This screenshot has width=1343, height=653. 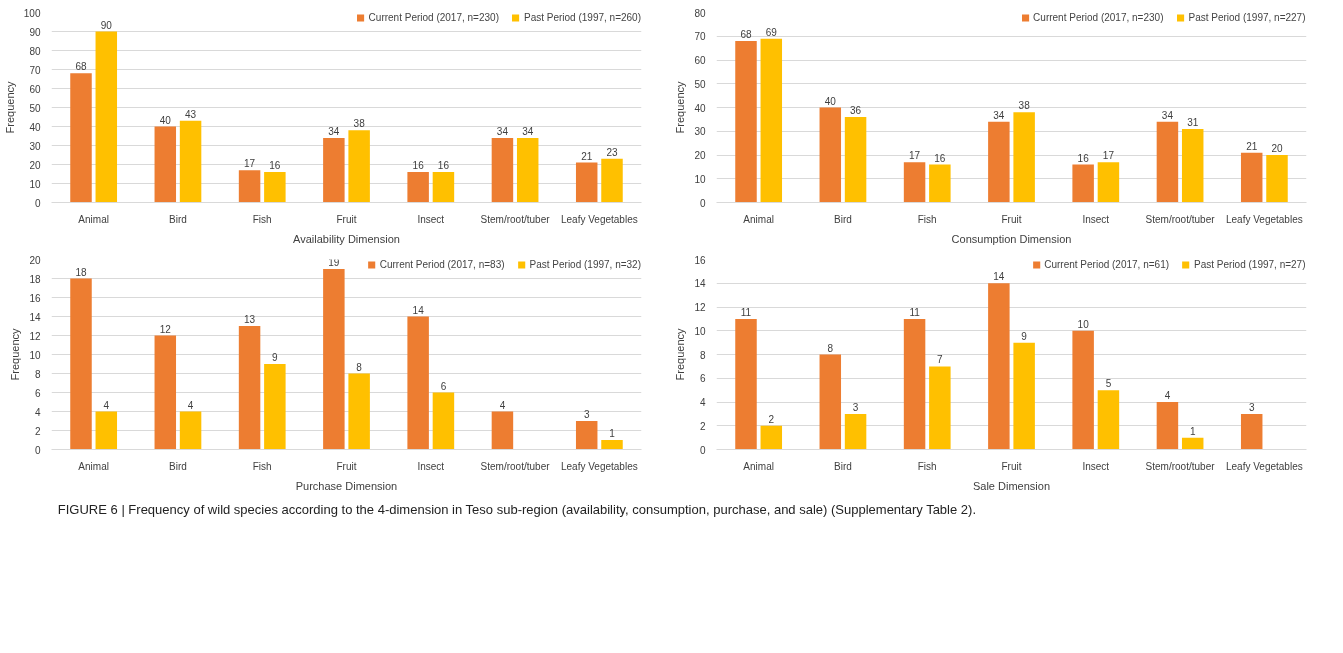 I want to click on x-tick-label: Leafy Vegetables, so click(x=1264, y=466).